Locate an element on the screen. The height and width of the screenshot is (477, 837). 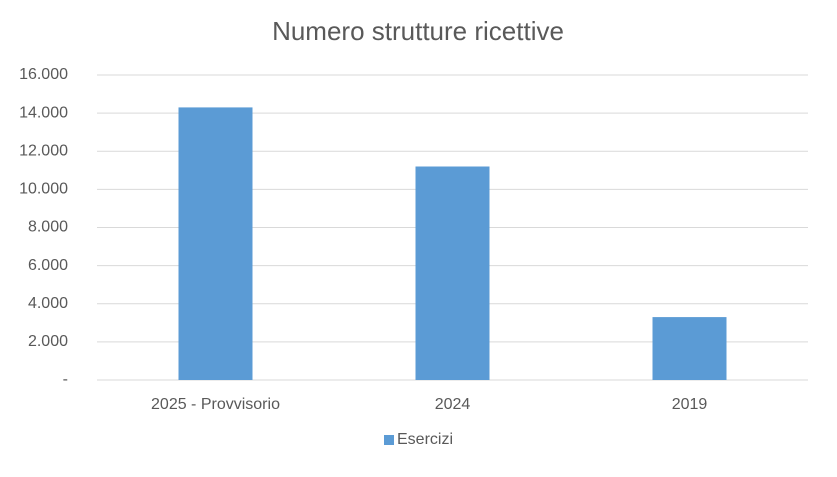
legend-label: Esercizi is located at coordinates (425, 439).